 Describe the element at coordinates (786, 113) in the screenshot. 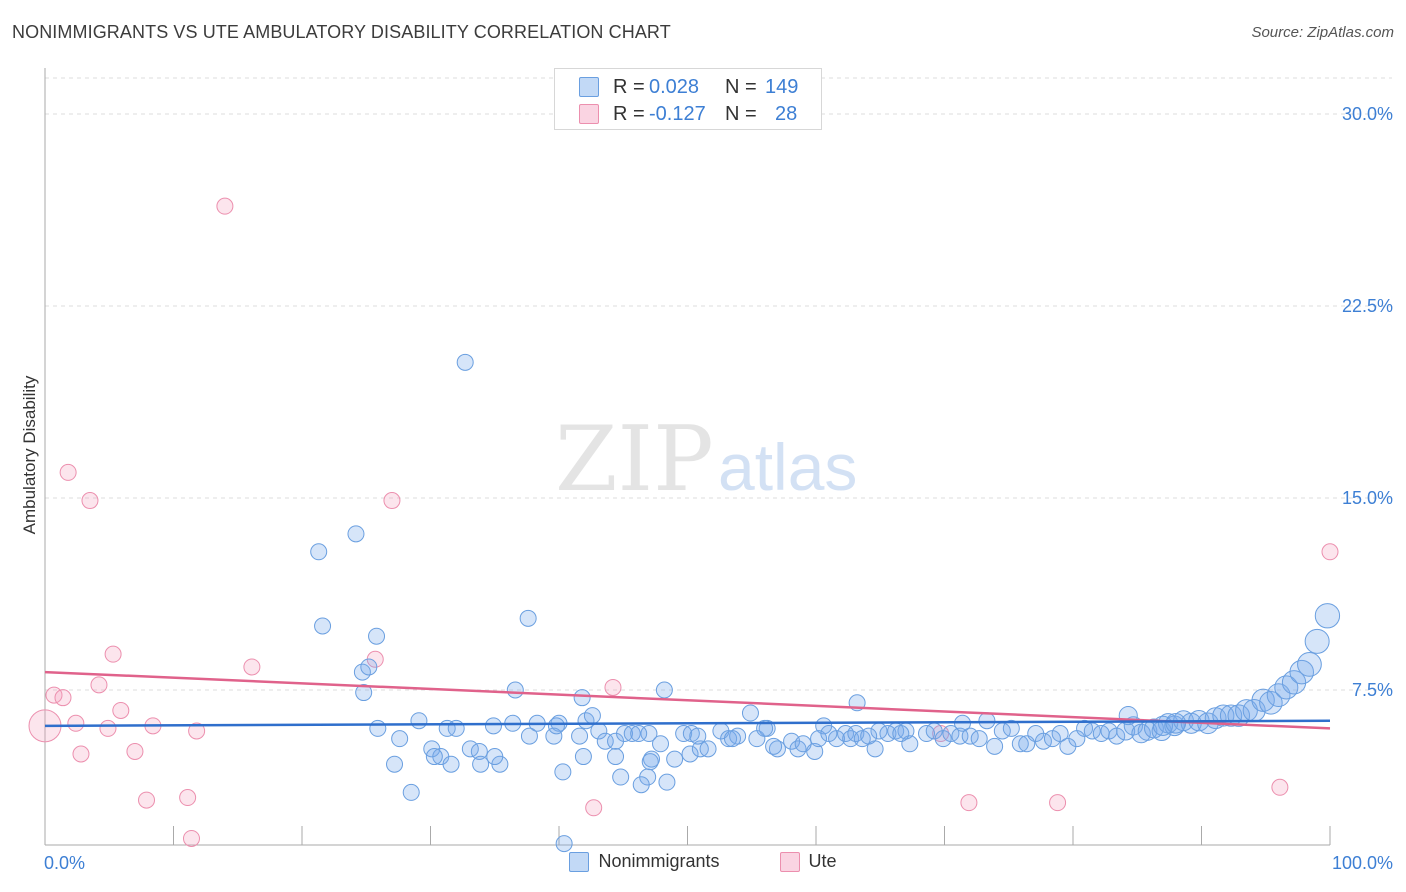

I see `n-value: 28` at that location.